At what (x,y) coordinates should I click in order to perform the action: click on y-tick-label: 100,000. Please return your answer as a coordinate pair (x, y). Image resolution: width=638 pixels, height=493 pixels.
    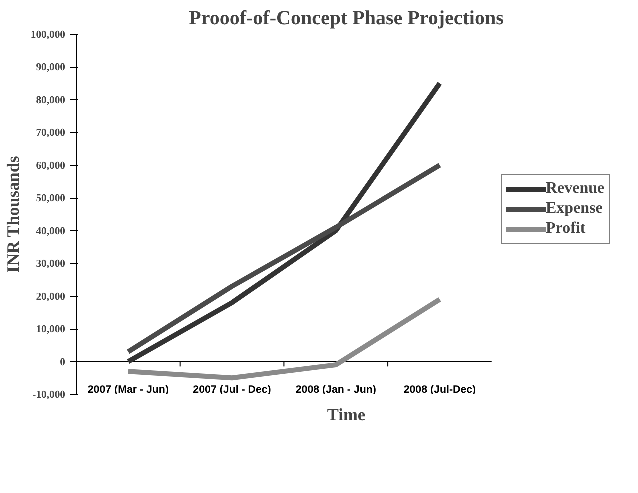
    Looking at the image, I should click on (48, 35).